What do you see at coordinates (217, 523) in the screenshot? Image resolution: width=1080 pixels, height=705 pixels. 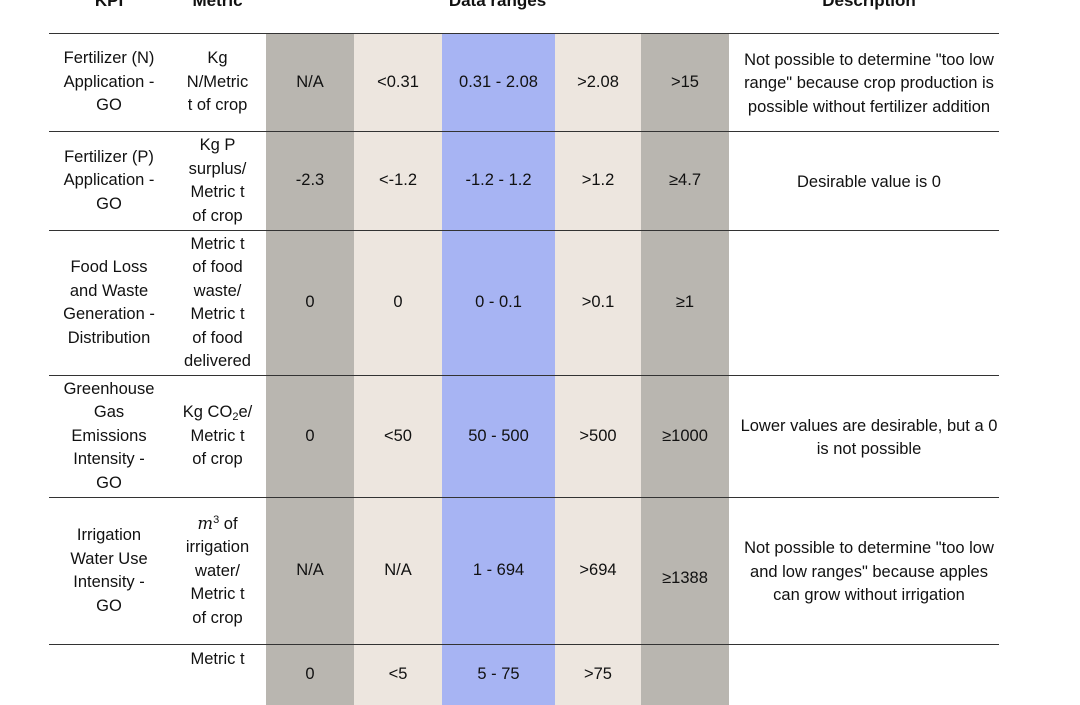 I see `m3-metric-label: m3 of` at bounding box center [217, 523].